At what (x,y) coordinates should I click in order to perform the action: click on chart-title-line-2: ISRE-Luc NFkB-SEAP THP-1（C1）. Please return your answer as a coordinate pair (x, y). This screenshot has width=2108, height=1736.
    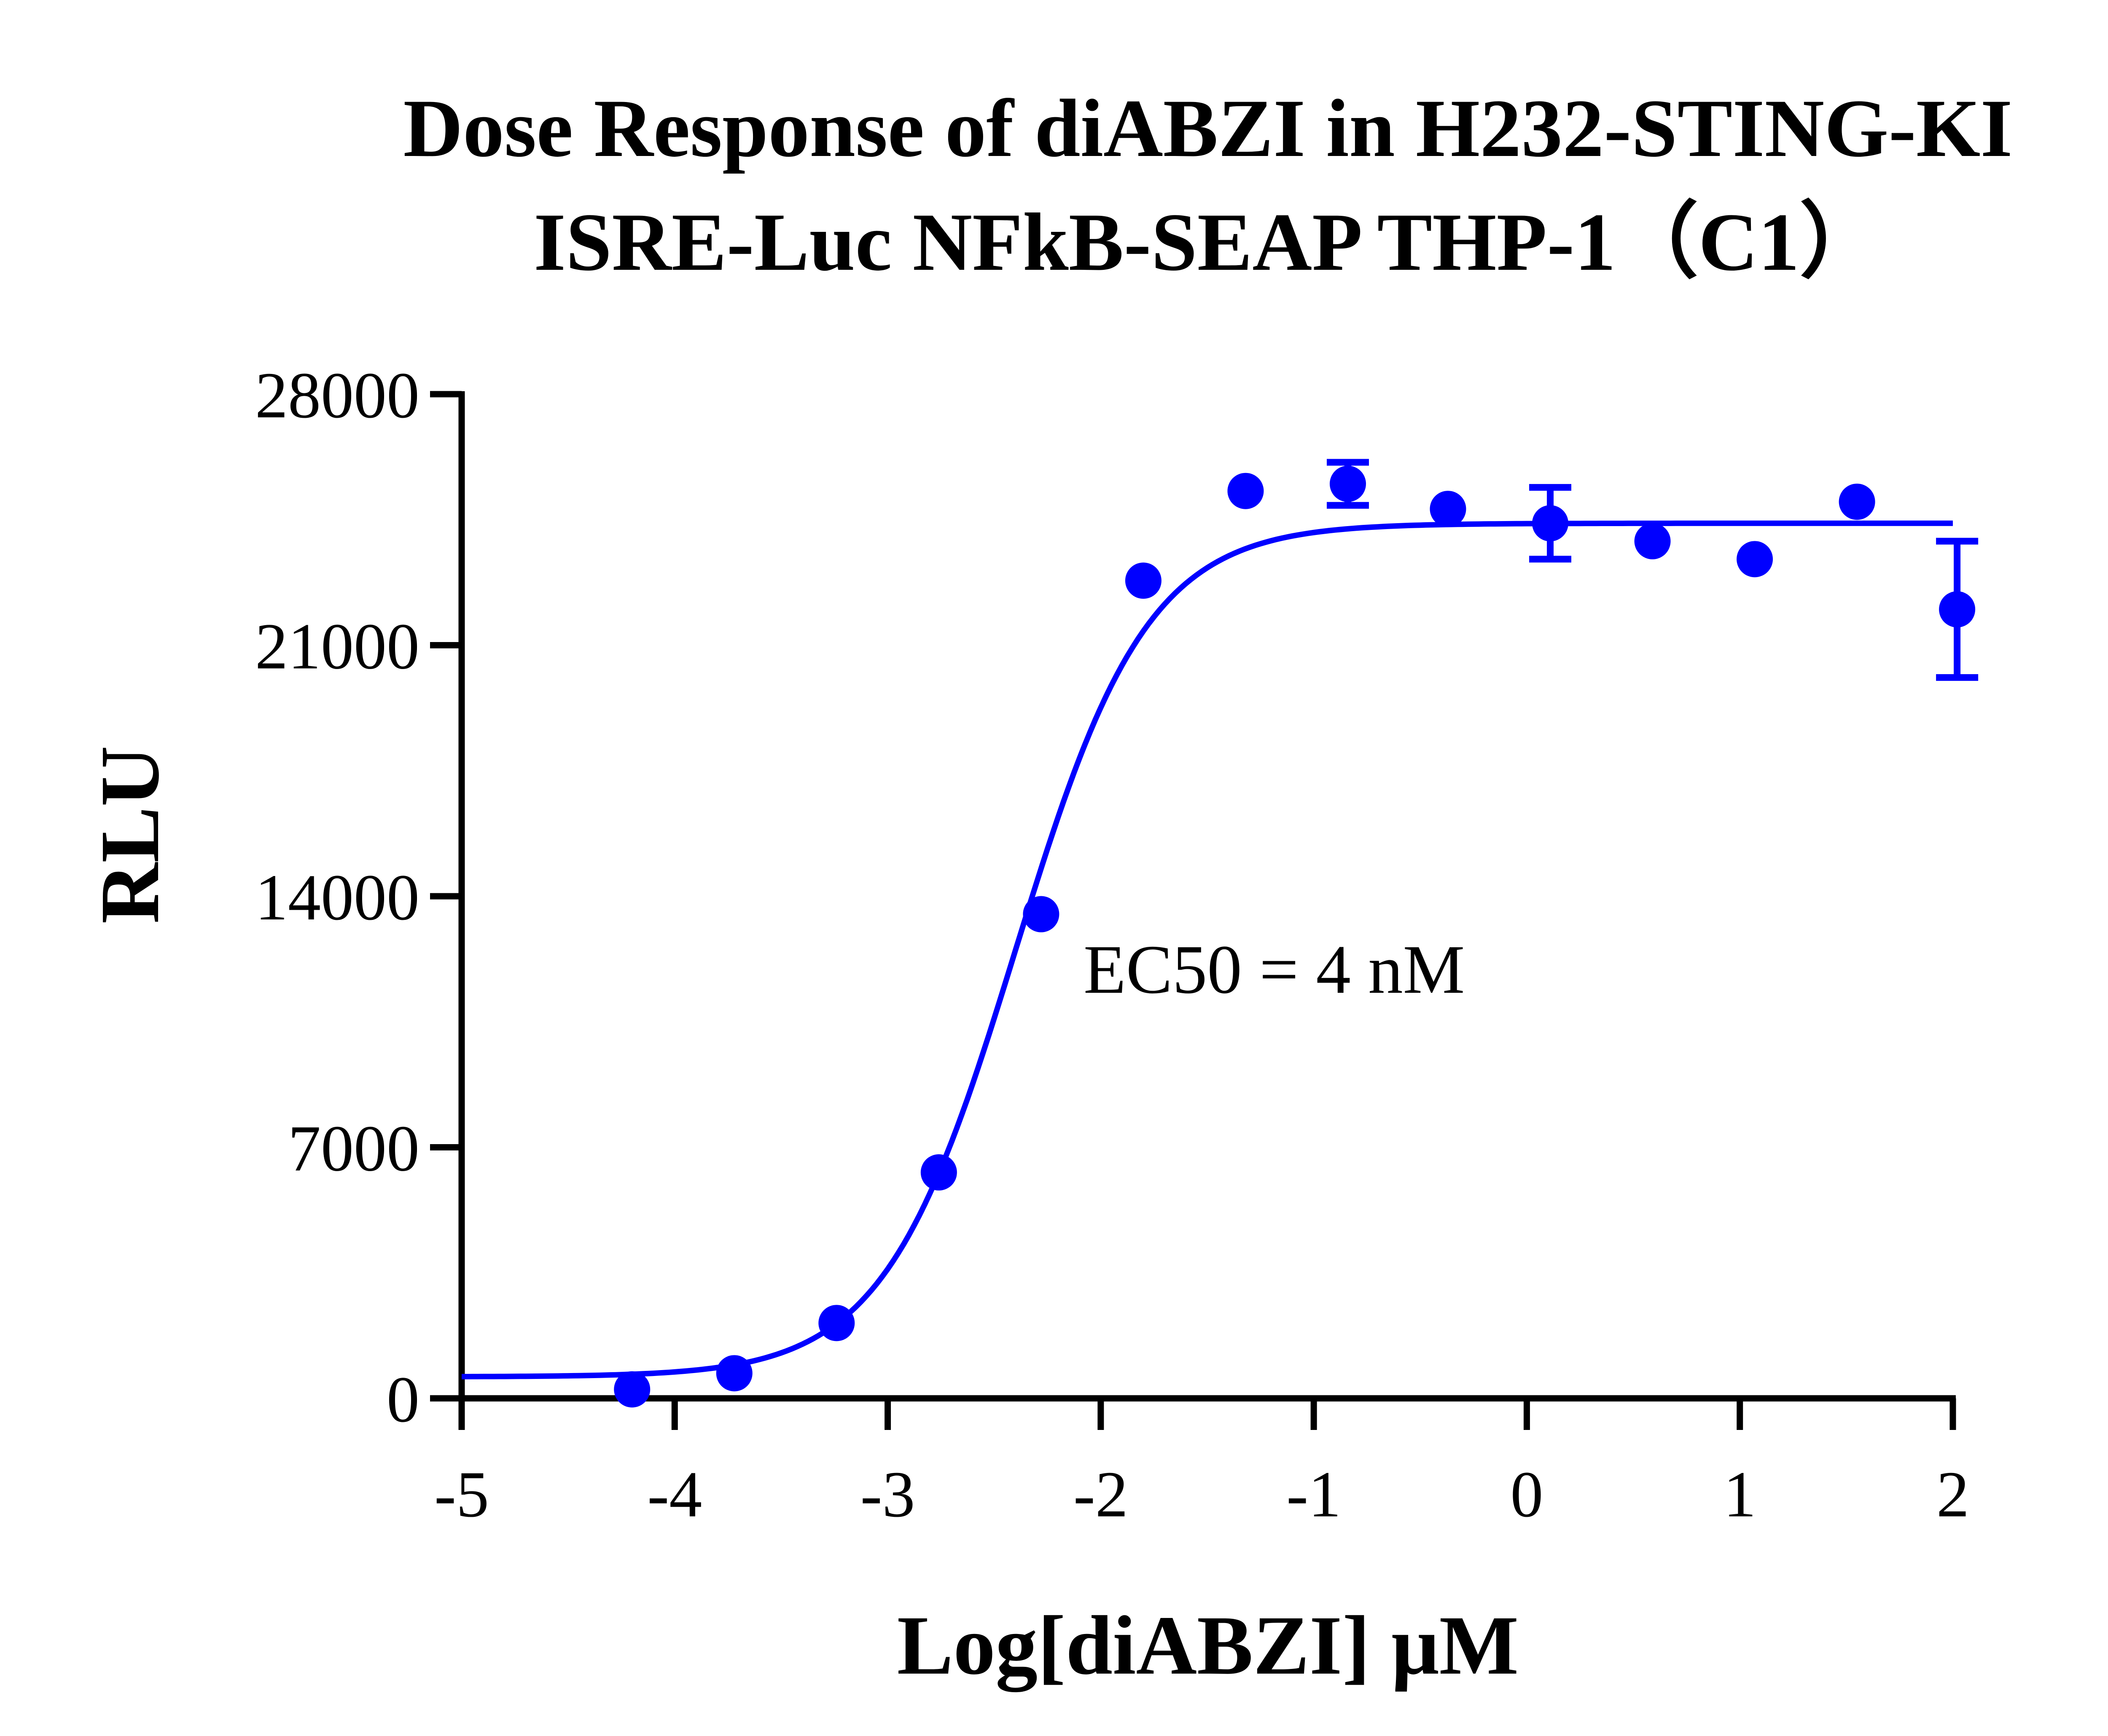
    Looking at the image, I should click on (1208, 242).